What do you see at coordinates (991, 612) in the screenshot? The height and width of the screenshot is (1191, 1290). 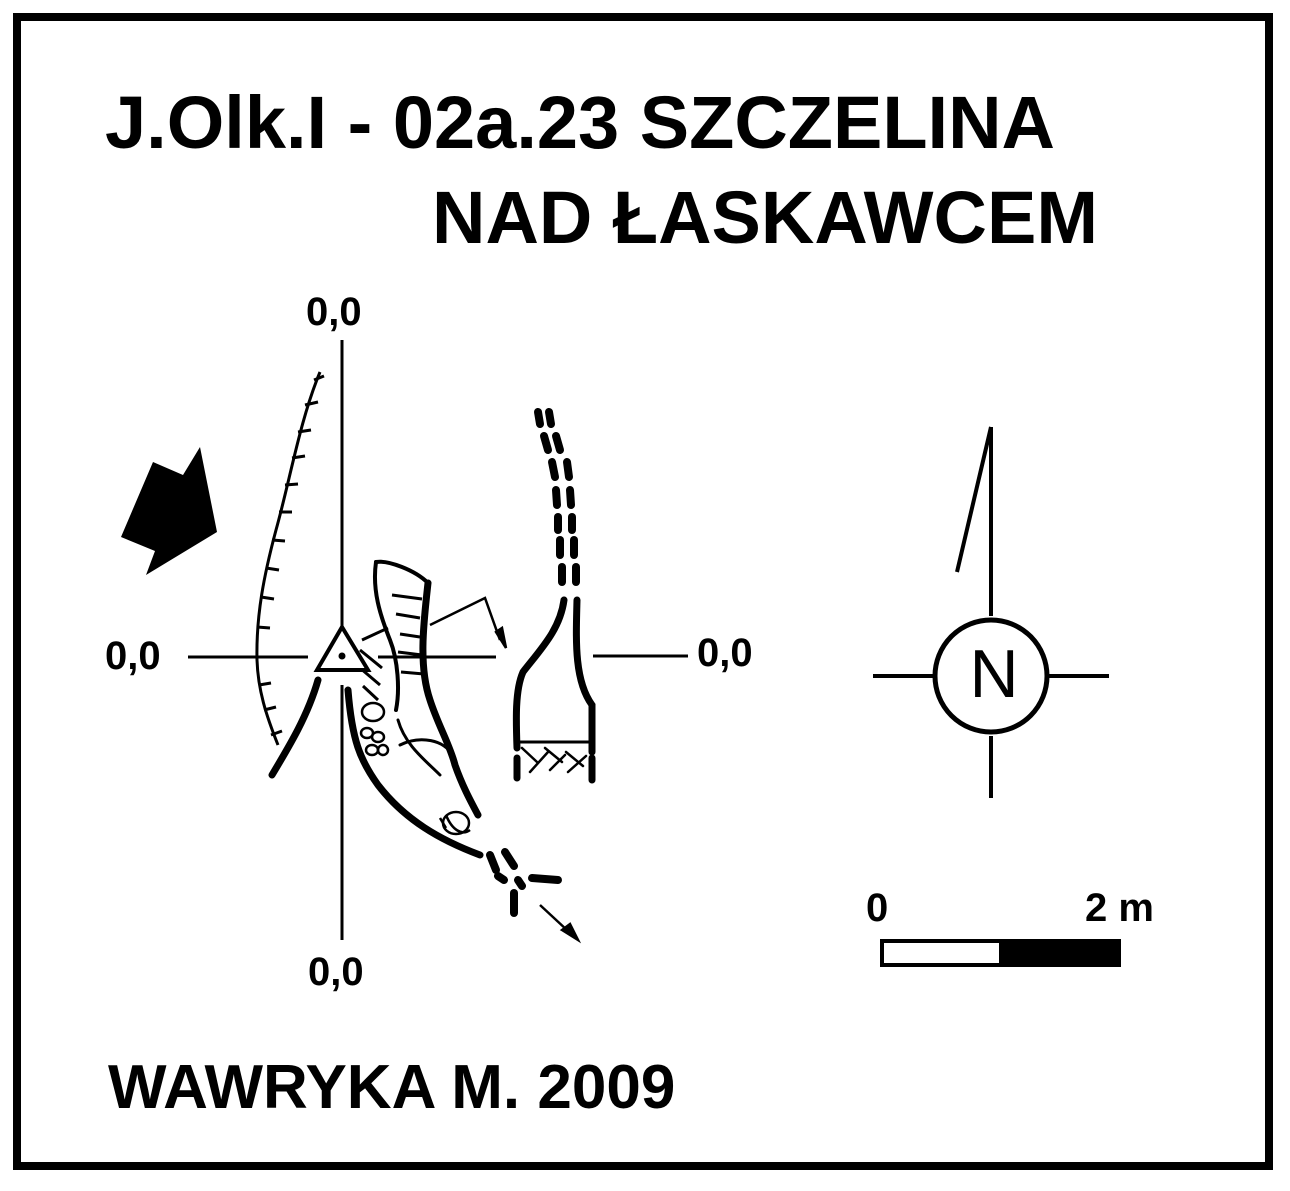 I see `north-arrow-icon` at bounding box center [991, 612].